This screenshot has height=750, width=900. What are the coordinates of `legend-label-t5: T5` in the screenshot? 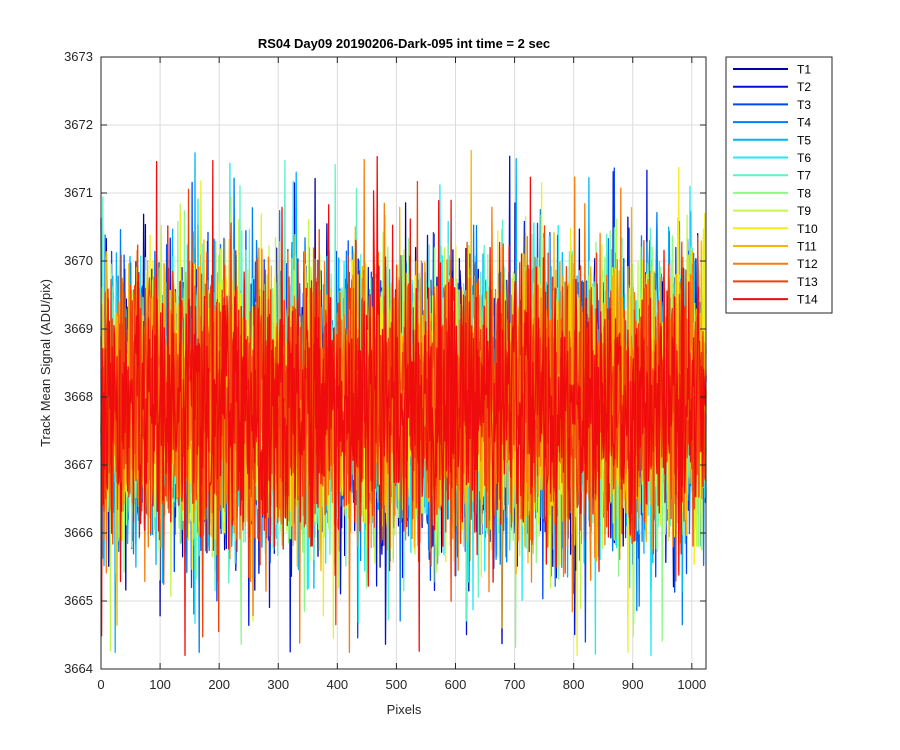 It's located at (804, 140).